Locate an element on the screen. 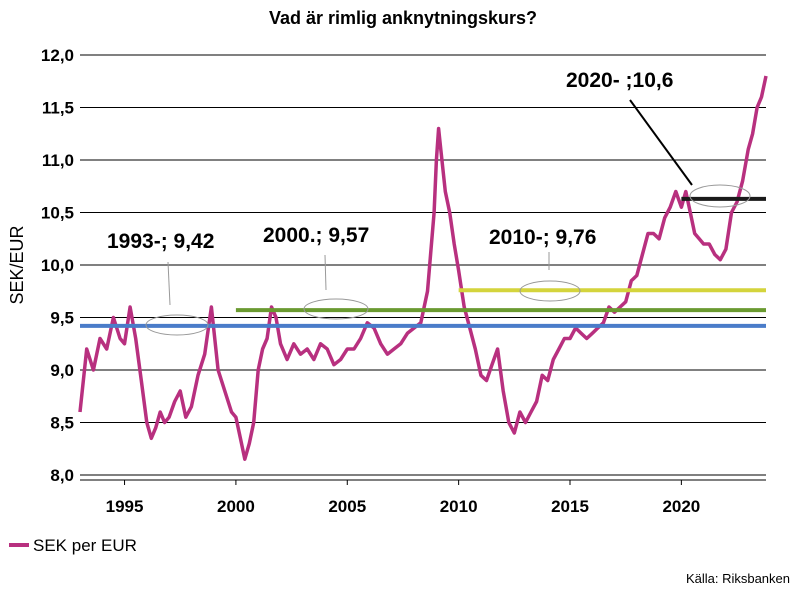  y-tick-label: 9,0 is located at coordinates (62, 370).